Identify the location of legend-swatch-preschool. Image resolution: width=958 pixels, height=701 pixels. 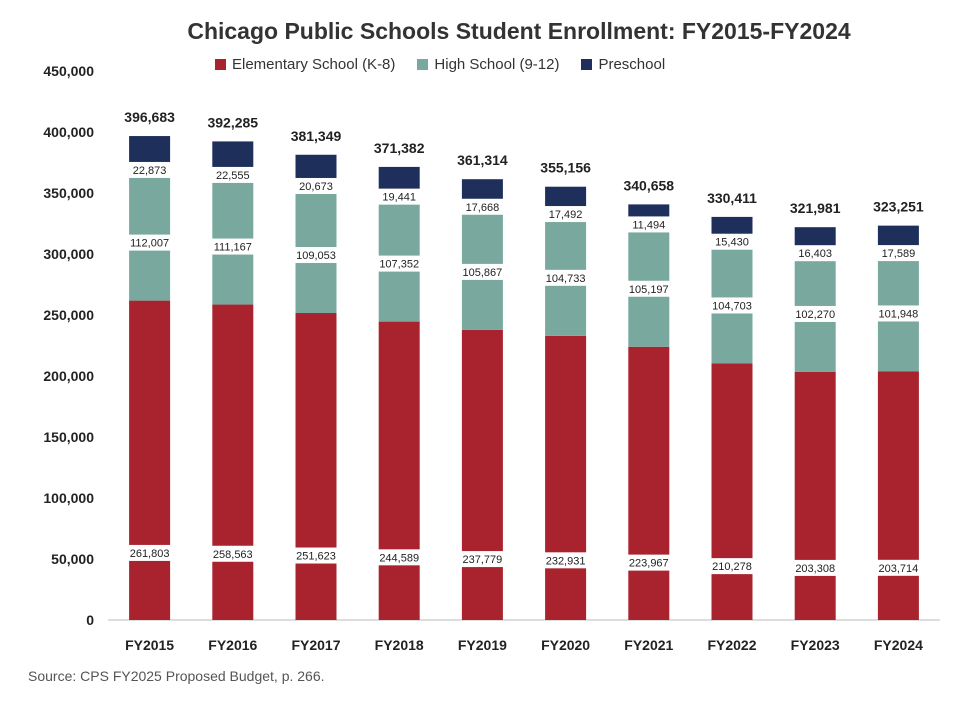
(587, 64).